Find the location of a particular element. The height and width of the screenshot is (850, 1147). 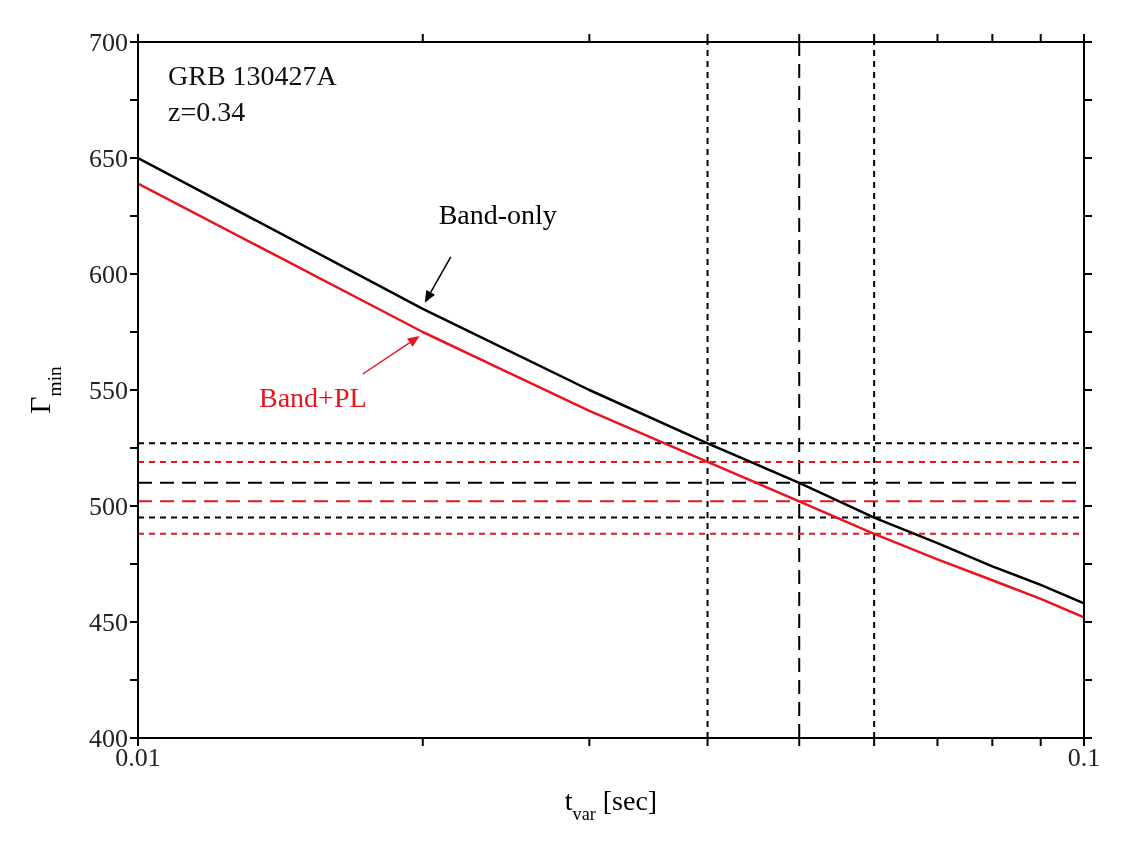

y-tick-label: 500 is located at coordinates (108, 507).